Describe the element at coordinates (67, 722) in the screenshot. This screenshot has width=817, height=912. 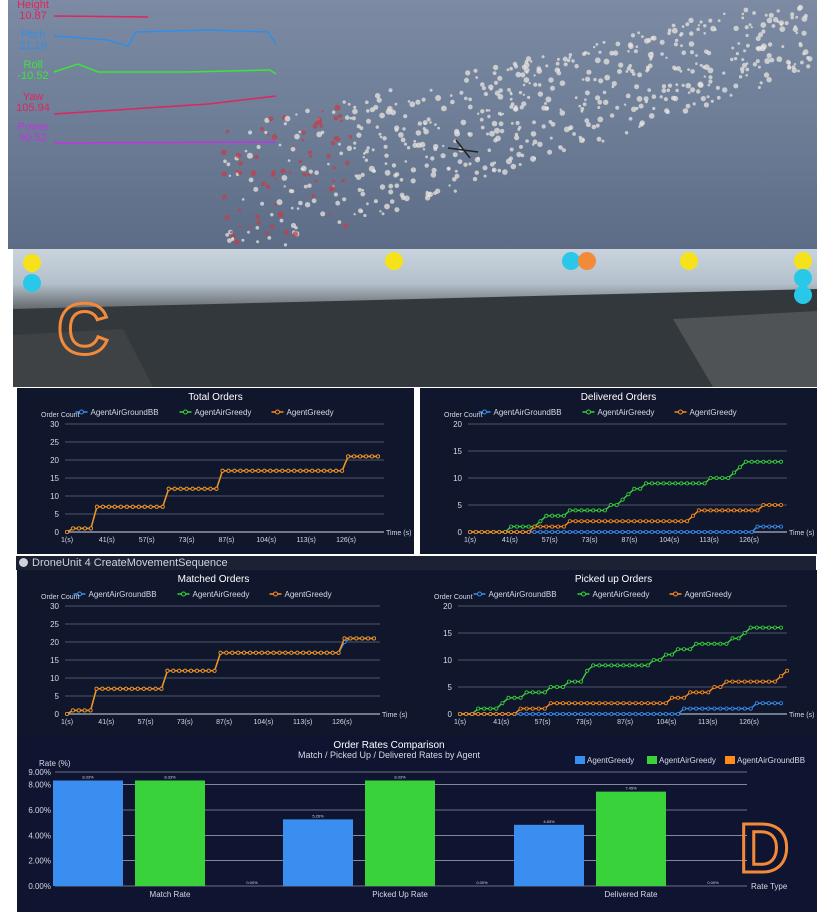
I see `x-tick-label: 1(s)` at that location.